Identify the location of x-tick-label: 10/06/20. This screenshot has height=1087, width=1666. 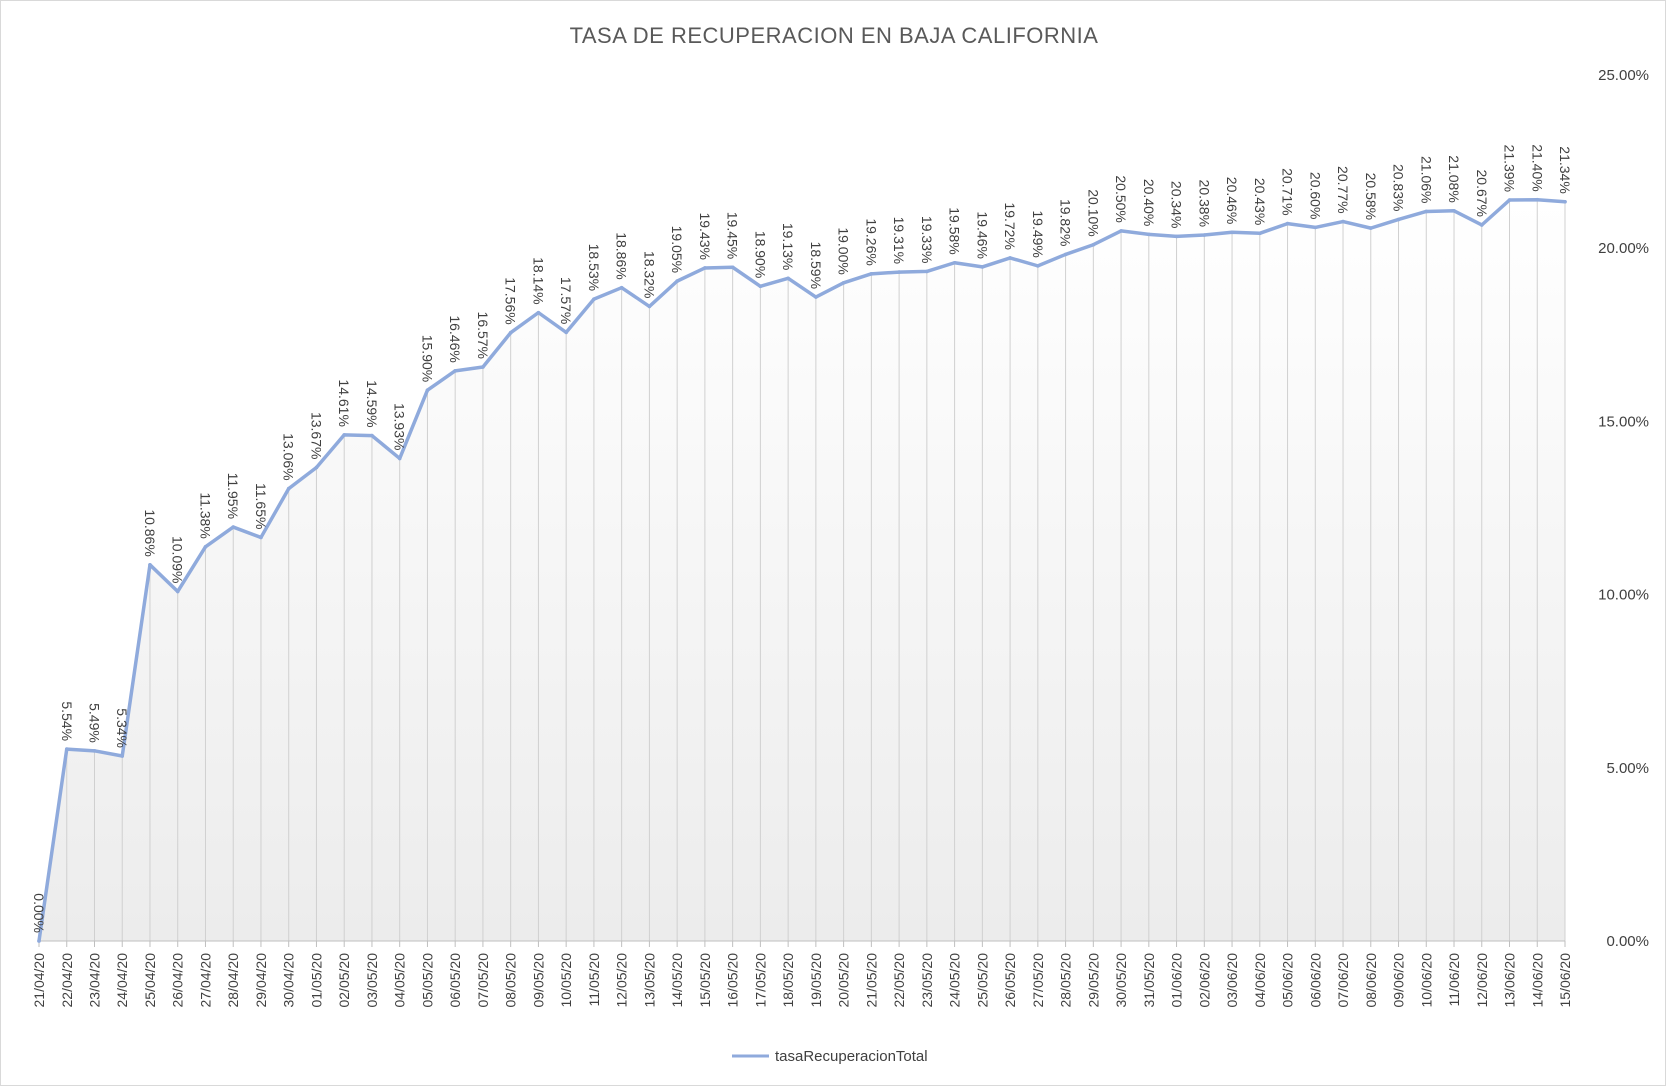
(1426, 980).